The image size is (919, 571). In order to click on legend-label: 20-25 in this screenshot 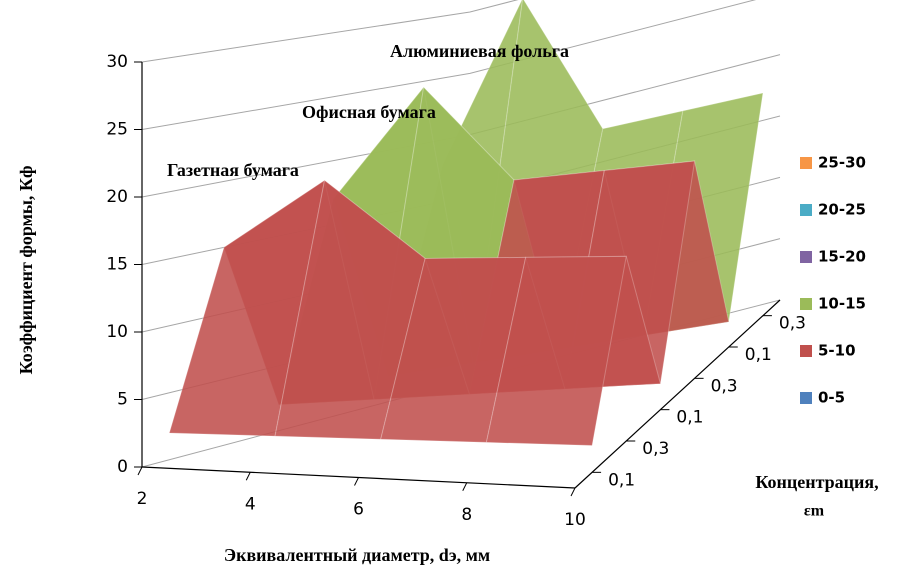, I will do `click(842, 210)`.